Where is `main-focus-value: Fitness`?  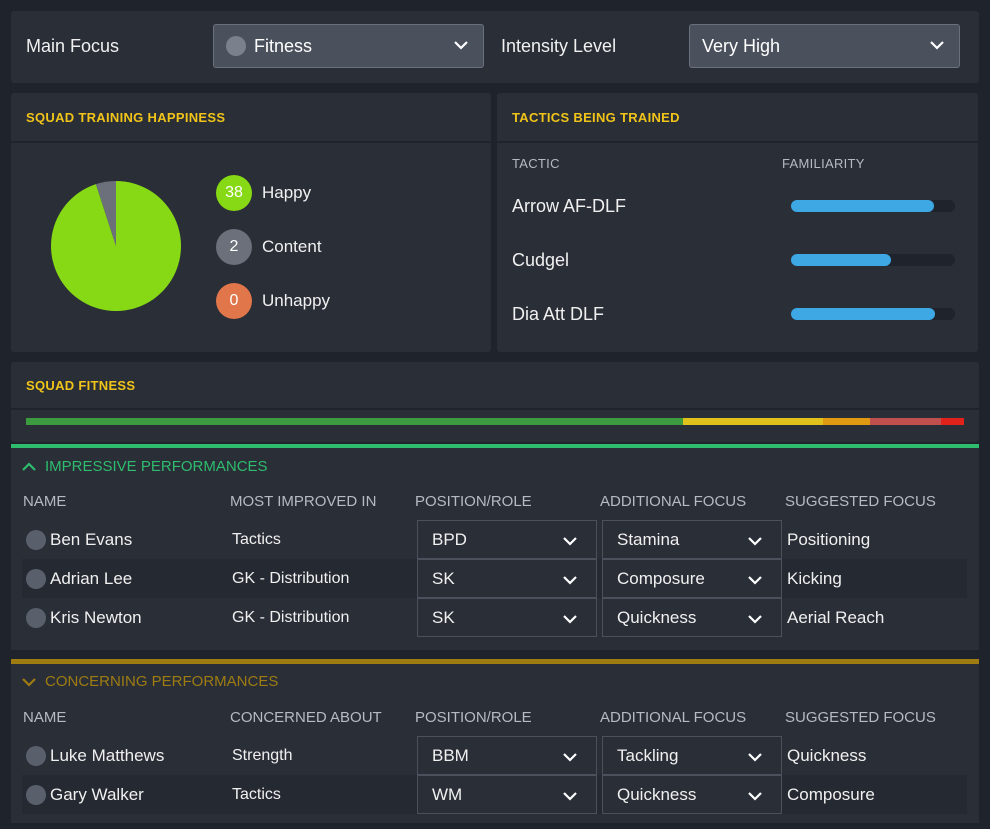
main-focus-value: Fitness is located at coordinates (283, 45).